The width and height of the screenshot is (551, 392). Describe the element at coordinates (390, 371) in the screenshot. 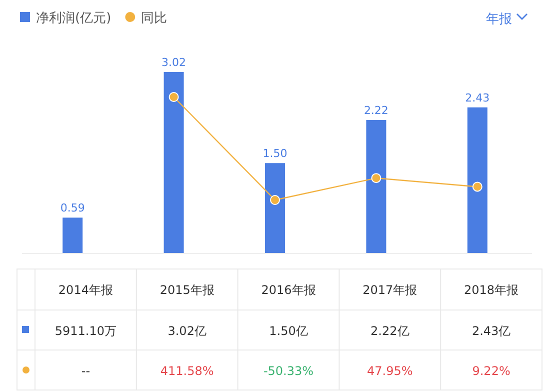

I see `data-label: 47.95%` at that location.